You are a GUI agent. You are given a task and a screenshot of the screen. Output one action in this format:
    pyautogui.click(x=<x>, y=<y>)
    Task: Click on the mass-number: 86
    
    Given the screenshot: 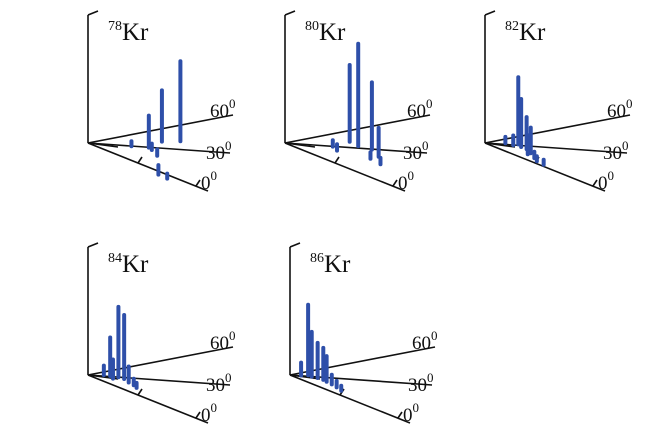 What is the action you would take?
    pyautogui.click(x=317, y=258)
    